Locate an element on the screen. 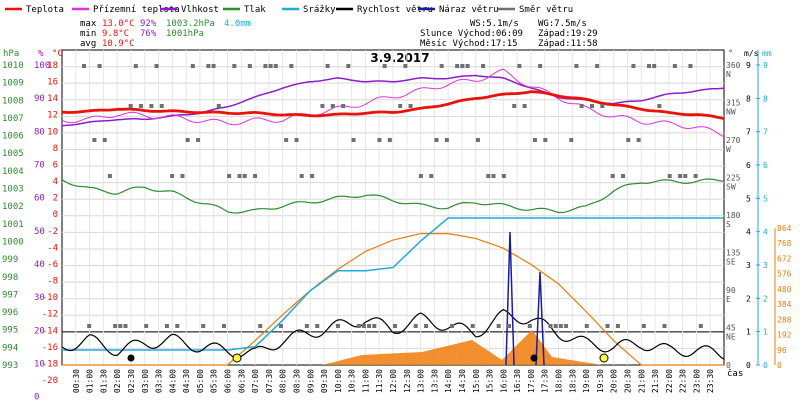  c-tick-label: -6 is located at coordinates (52, 265).